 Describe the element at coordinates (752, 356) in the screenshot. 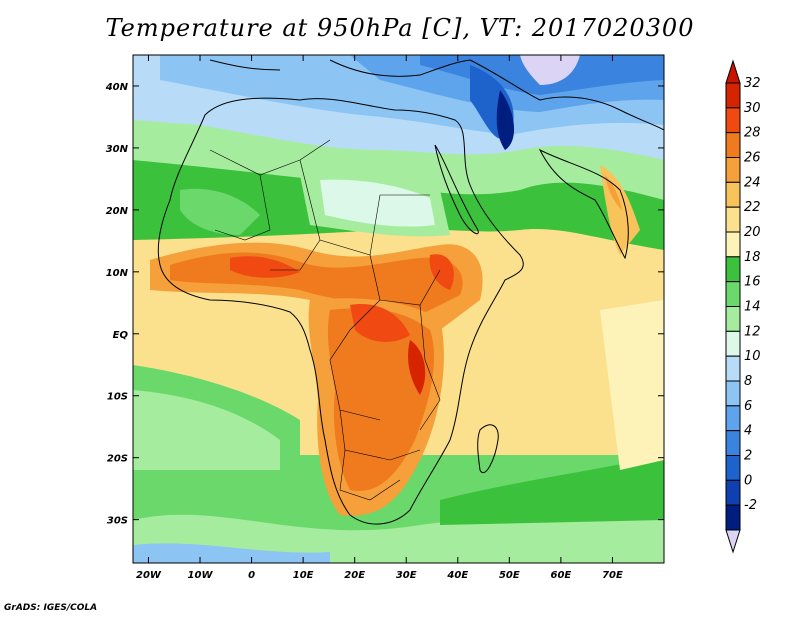

I see `colorbar-label: 10` at that location.